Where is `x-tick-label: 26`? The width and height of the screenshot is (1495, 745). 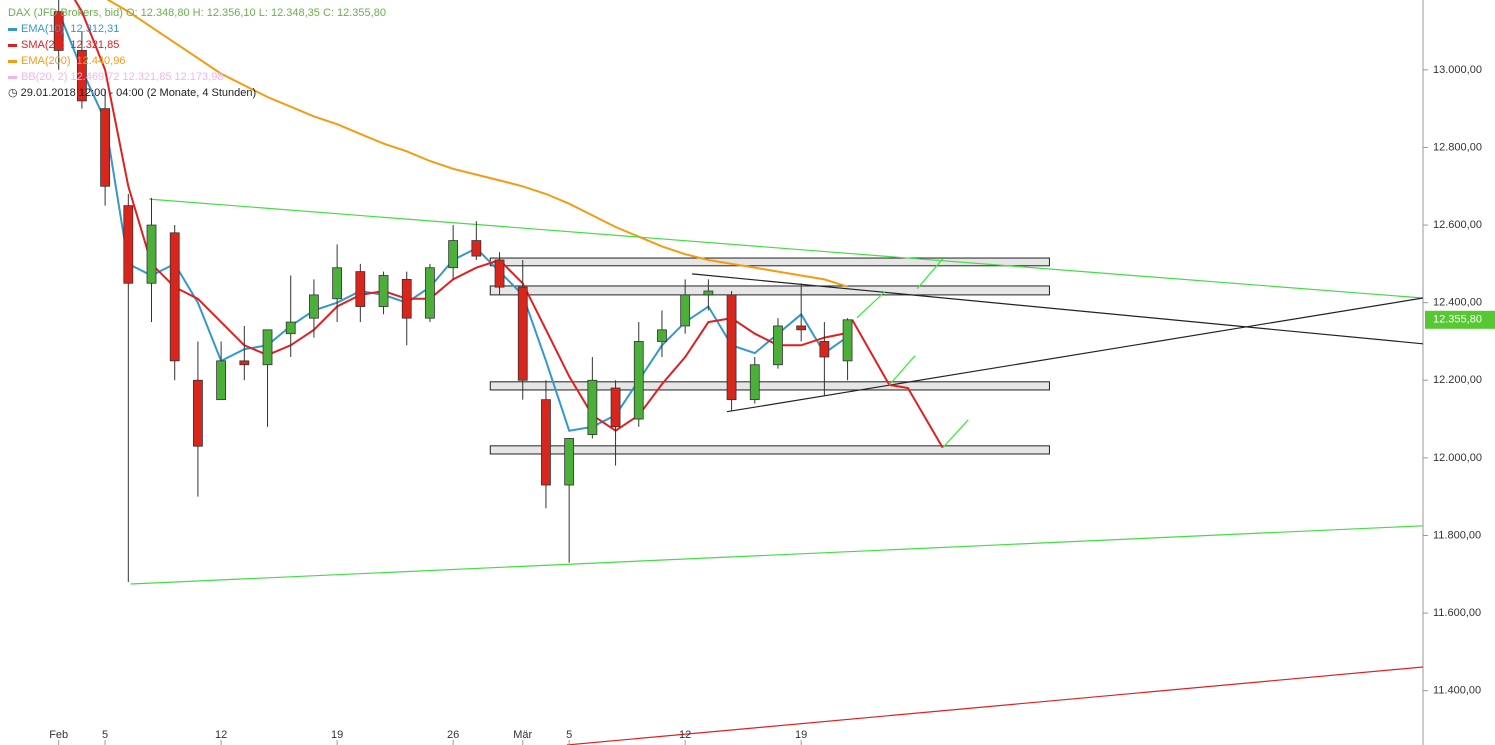
x-tick-label: 26 is located at coordinates (453, 735).